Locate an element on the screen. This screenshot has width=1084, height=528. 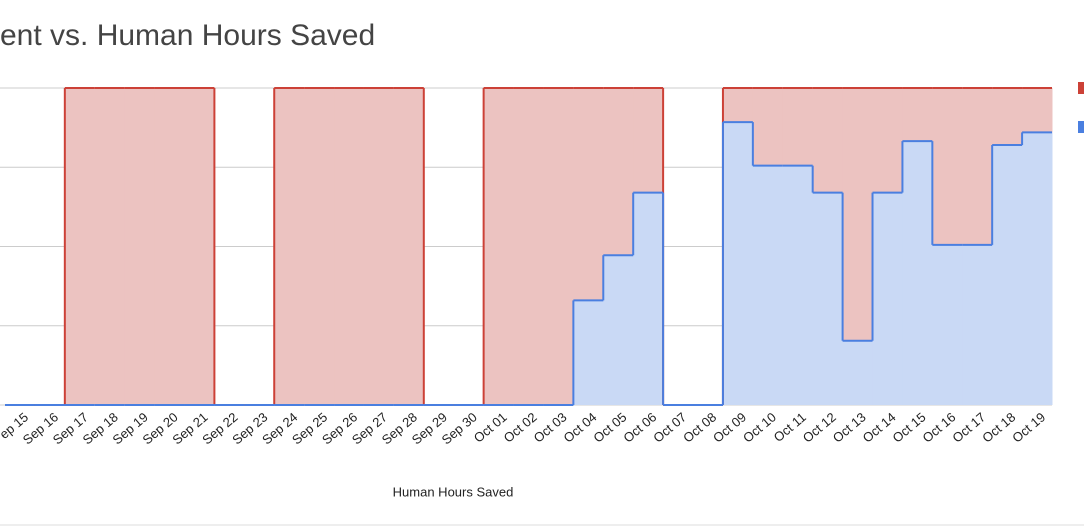
x-tick-label: Oct 08 is located at coordinates (699, 427).